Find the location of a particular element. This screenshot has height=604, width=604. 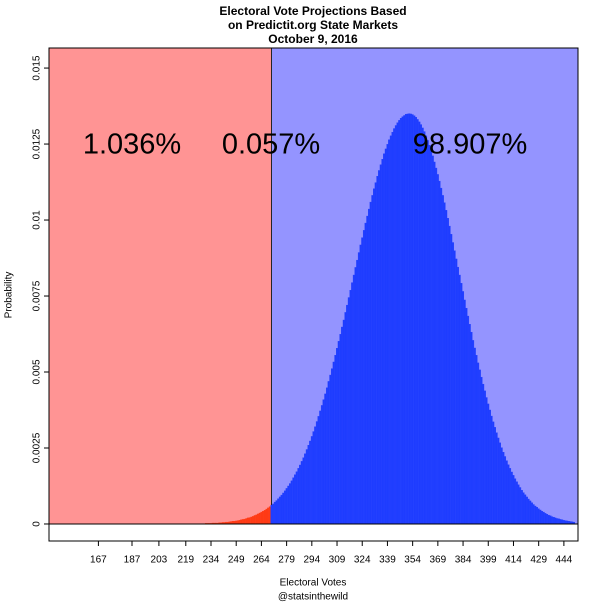

x-tick-label: 234 is located at coordinates (211, 560).